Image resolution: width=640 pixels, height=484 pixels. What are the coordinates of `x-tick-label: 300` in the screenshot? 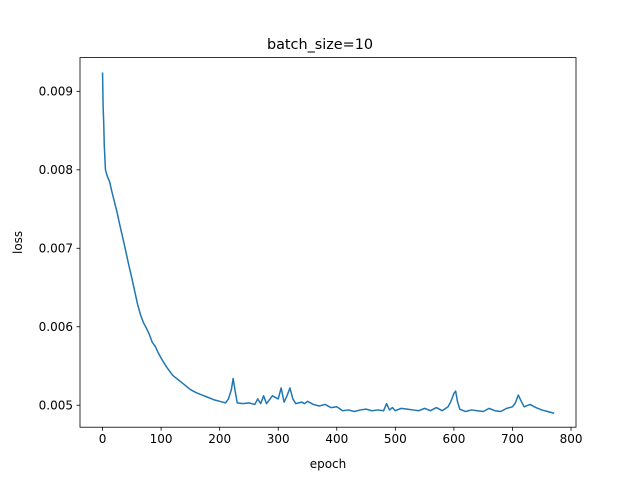 It's located at (278, 439).